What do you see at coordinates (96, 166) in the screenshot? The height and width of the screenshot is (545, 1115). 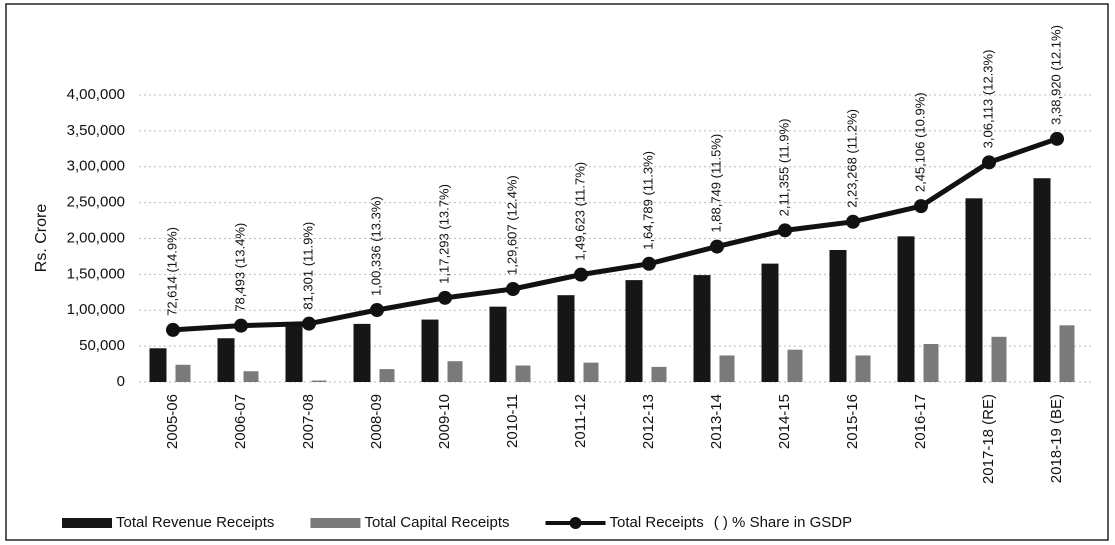 I see `y-tick-label: 3,00,000` at bounding box center [96, 166].